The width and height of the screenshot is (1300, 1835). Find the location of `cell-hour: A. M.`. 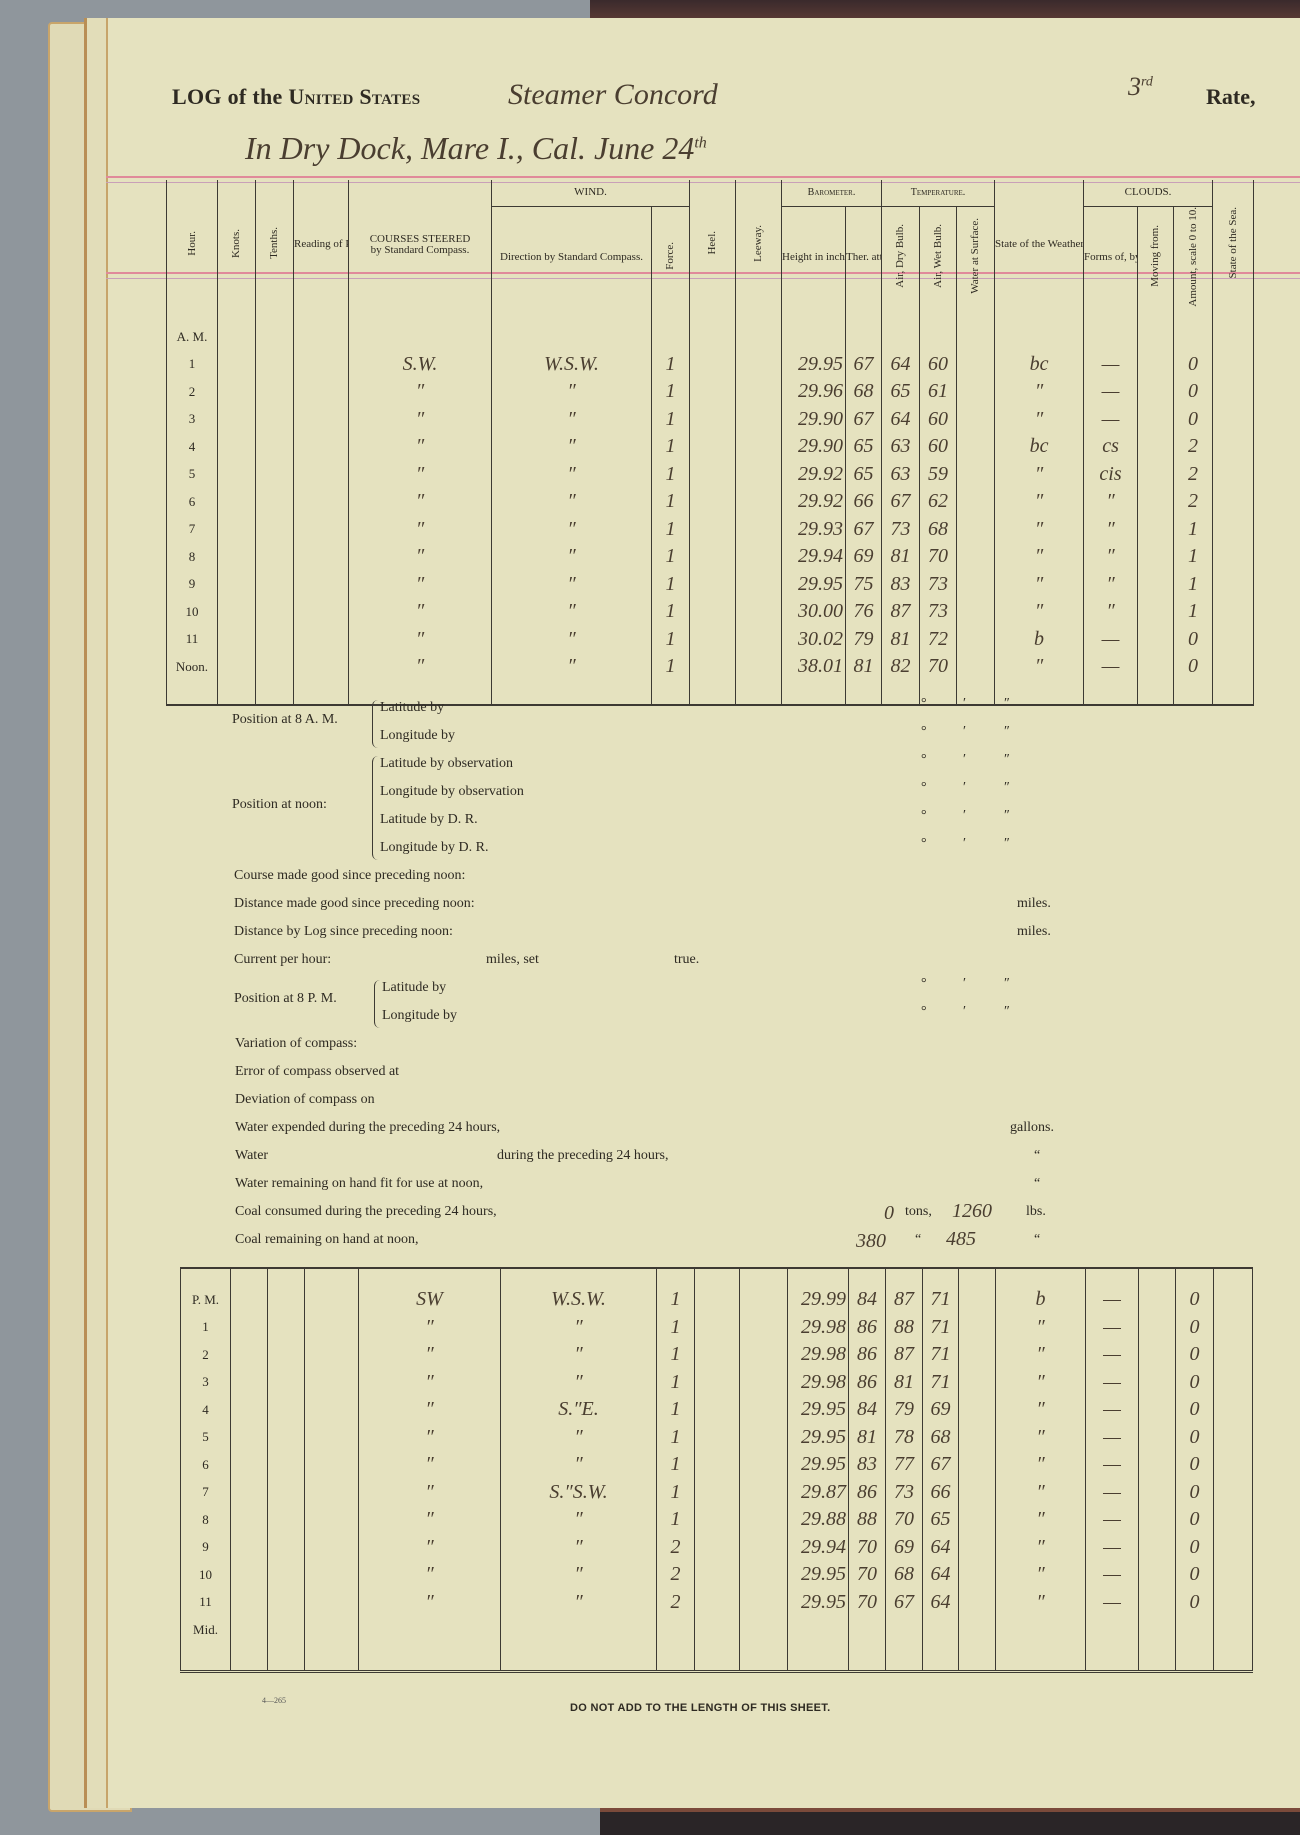

cell-hour: A. M. is located at coordinates (192, 337).